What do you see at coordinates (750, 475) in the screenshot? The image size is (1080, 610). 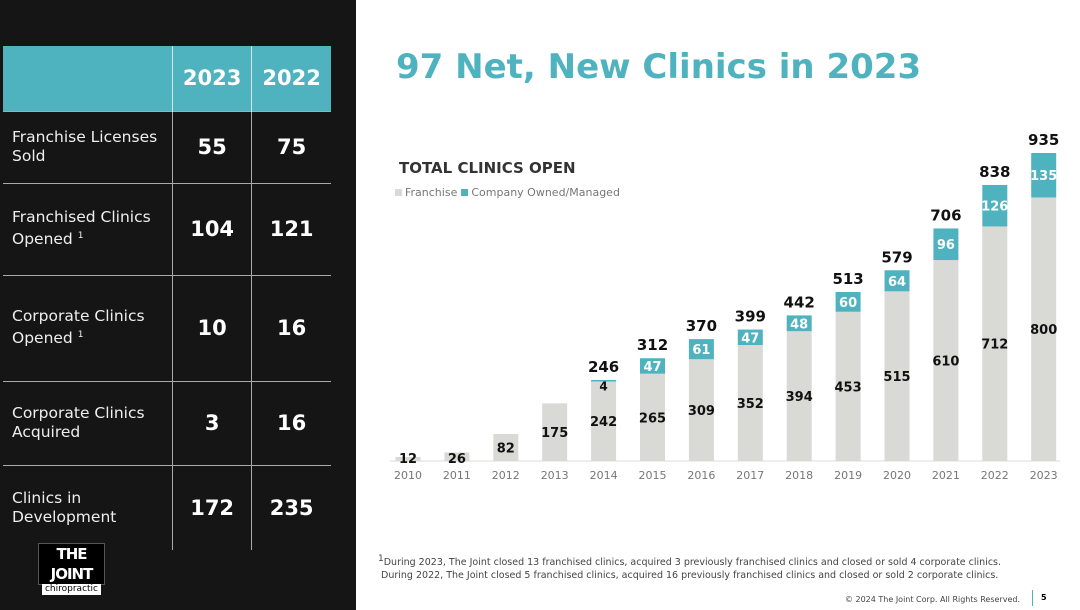 I see `x-tick-label: 2017` at bounding box center [750, 475].